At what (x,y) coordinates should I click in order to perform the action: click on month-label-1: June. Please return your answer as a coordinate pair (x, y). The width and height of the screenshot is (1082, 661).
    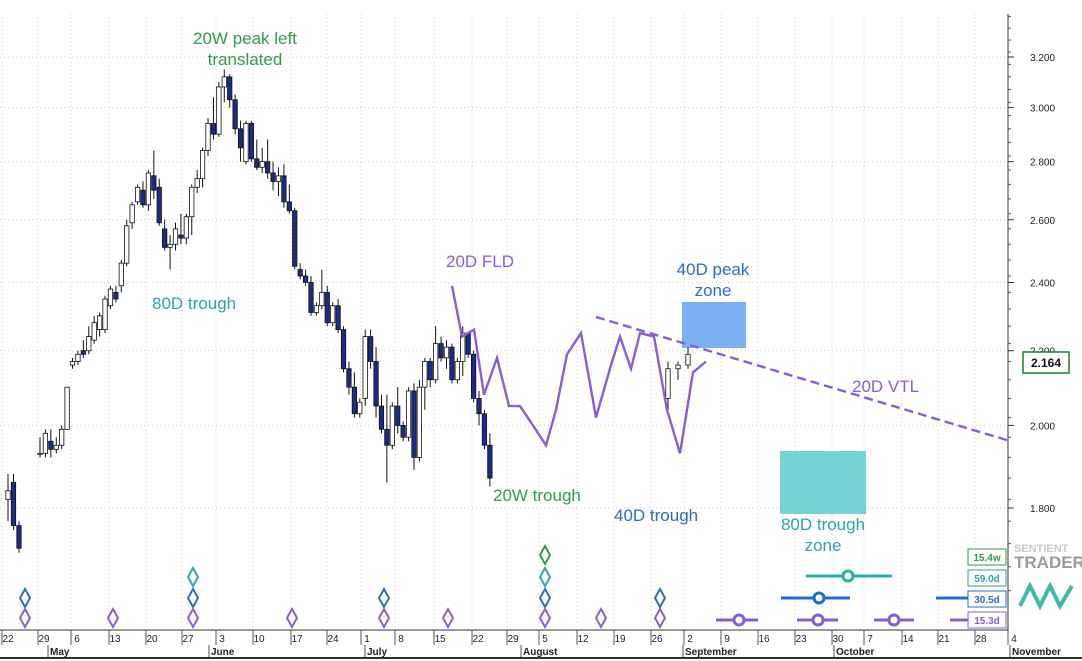
    Looking at the image, I should click on (223, 652).